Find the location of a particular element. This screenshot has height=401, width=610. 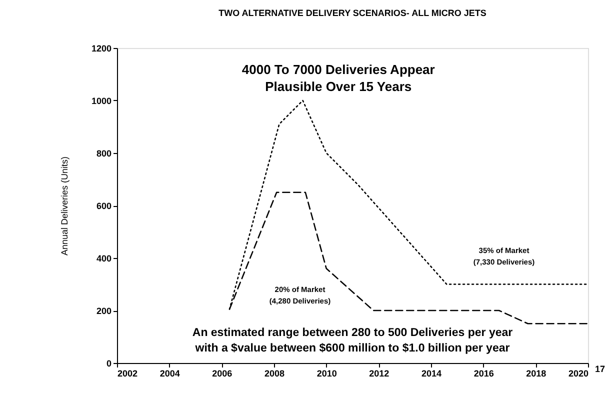

y-axis-title: Annual Deliveries (Units) is located at coordinates (64, 206).